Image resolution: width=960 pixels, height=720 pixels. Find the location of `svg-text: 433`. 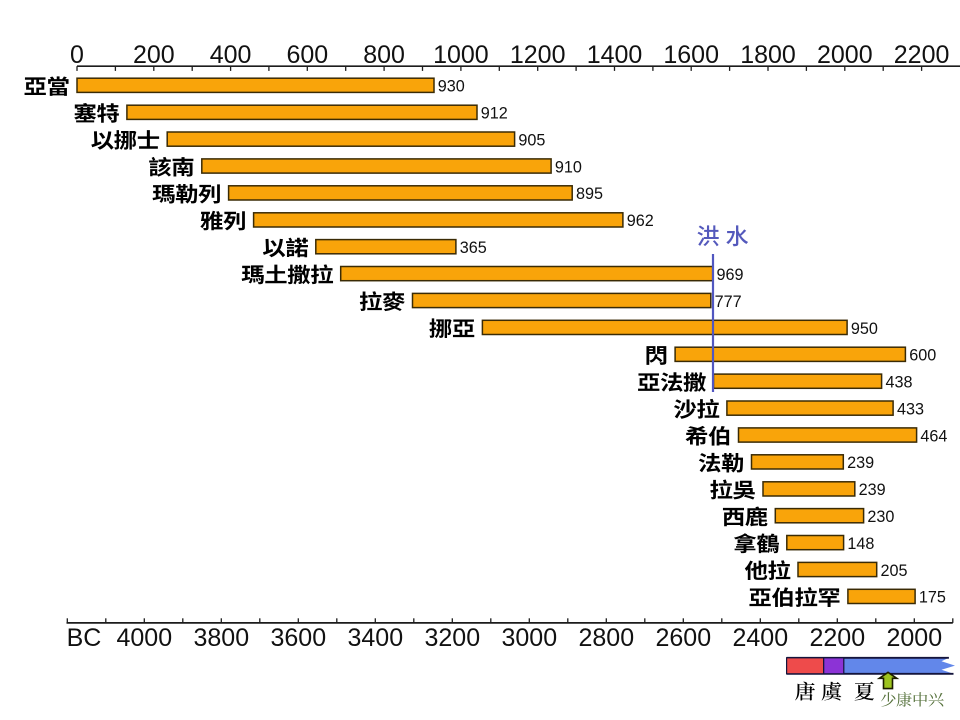

svg-text: 433 is located at coordinates (910, 409).